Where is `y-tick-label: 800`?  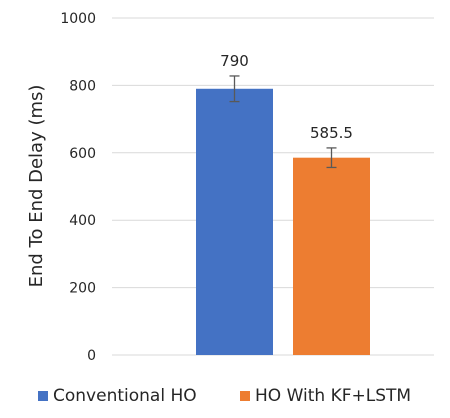 y-tick-label: 800 is located at coordinates (82, 86).